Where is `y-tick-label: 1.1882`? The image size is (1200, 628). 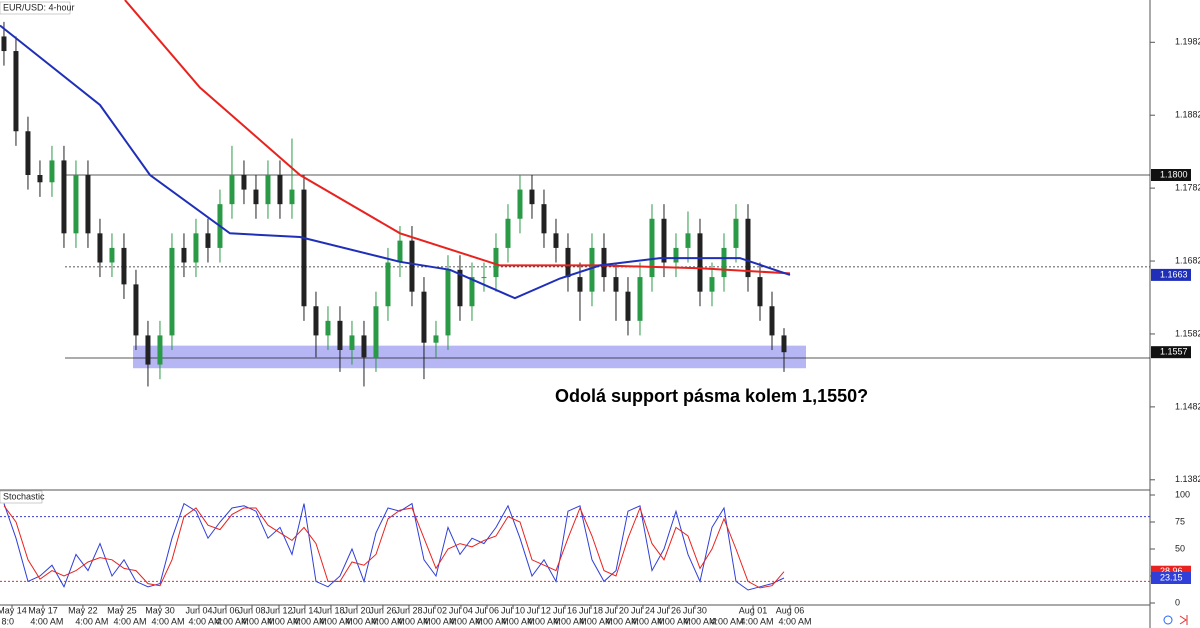
y-tick-label: 1.1882 is located at coordinates (1187, 115).